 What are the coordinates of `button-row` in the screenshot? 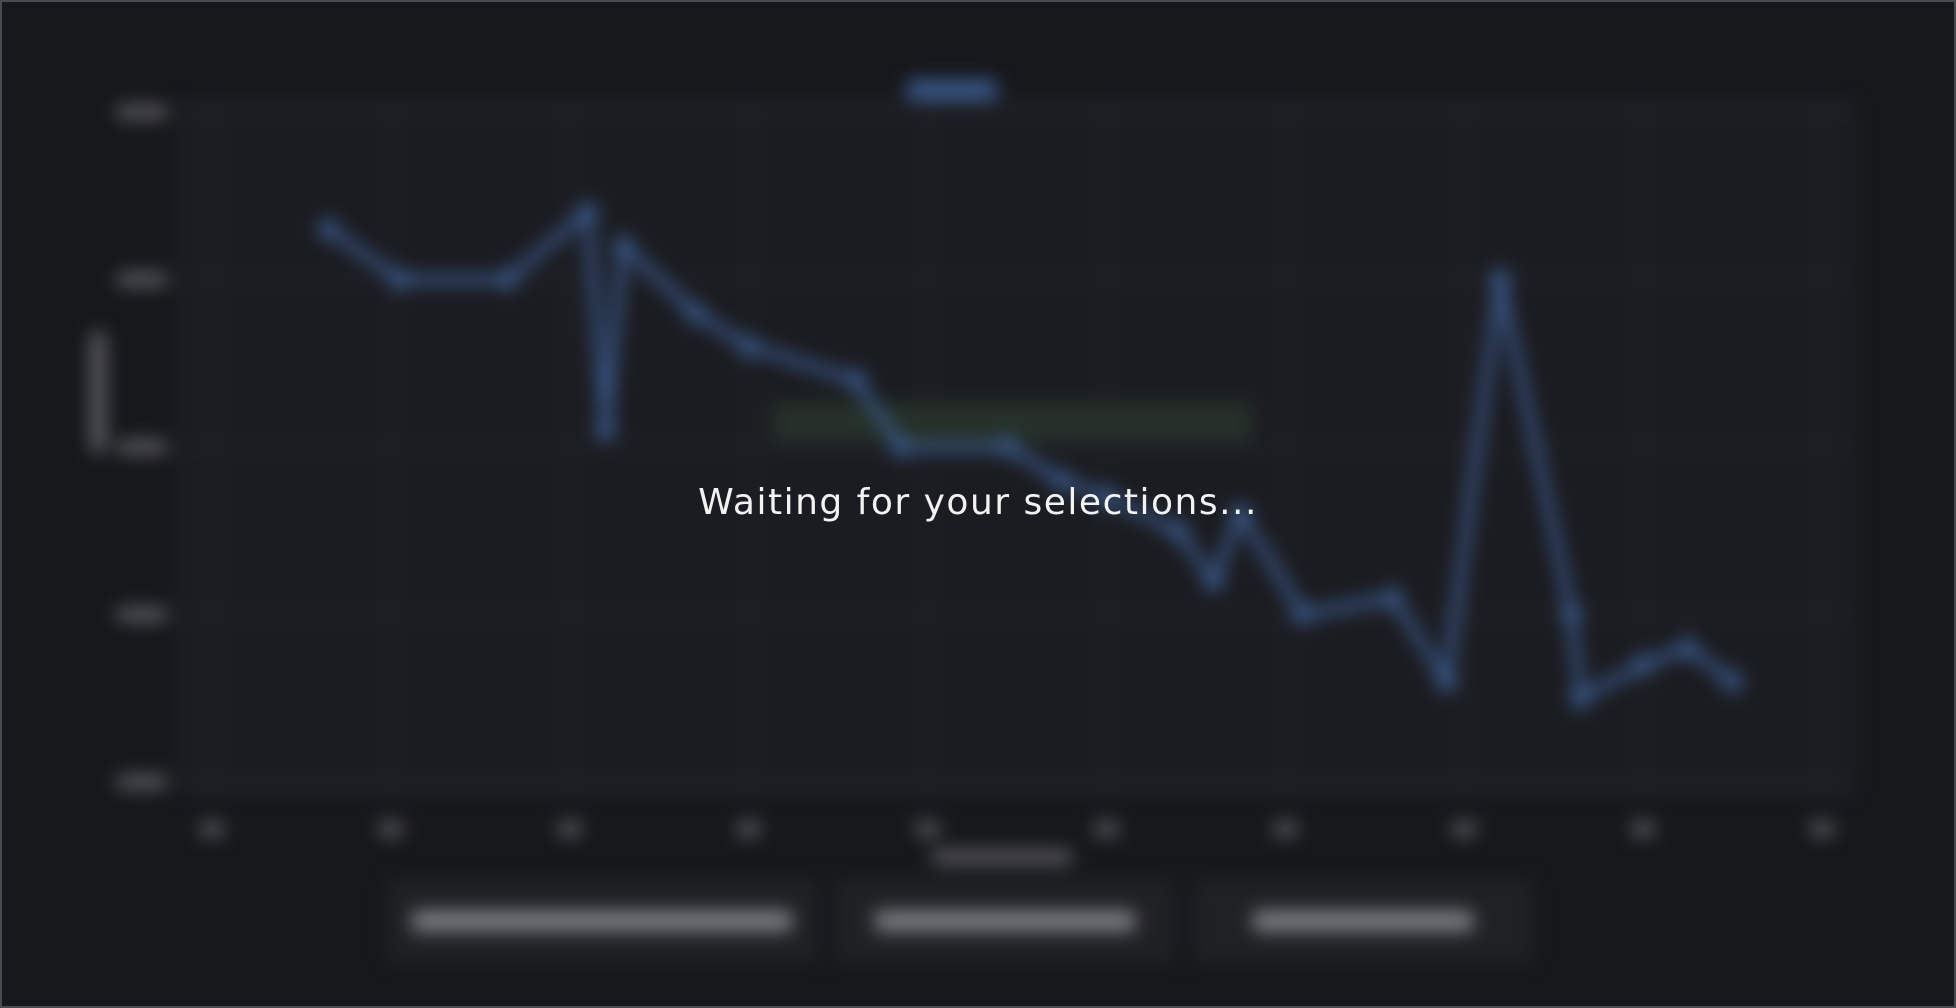 It's located at (961, 921).